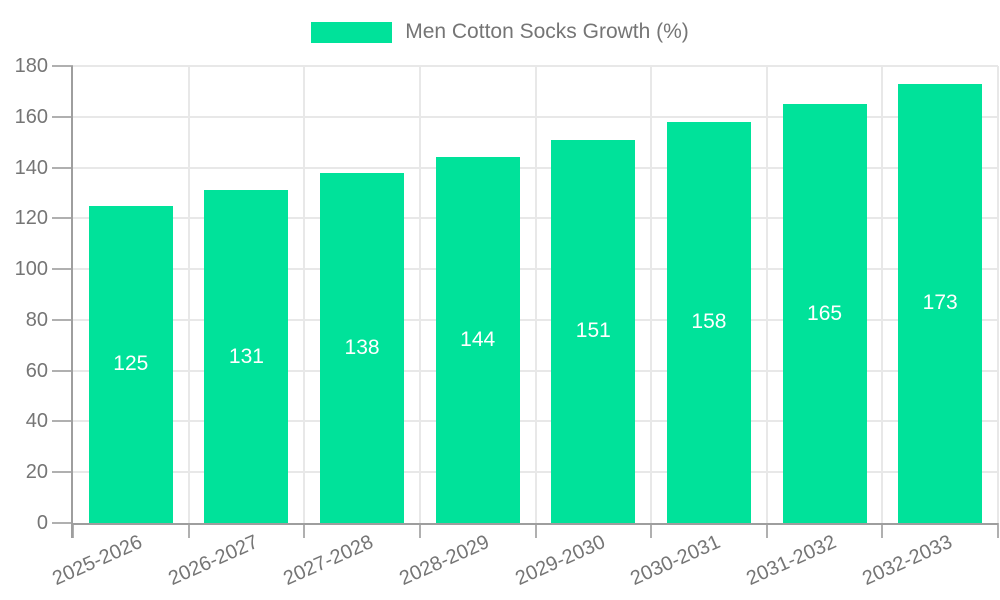 The height and width of the screenshot is (600, 1000). I want to click on y-axis-line, so click(72, 302).